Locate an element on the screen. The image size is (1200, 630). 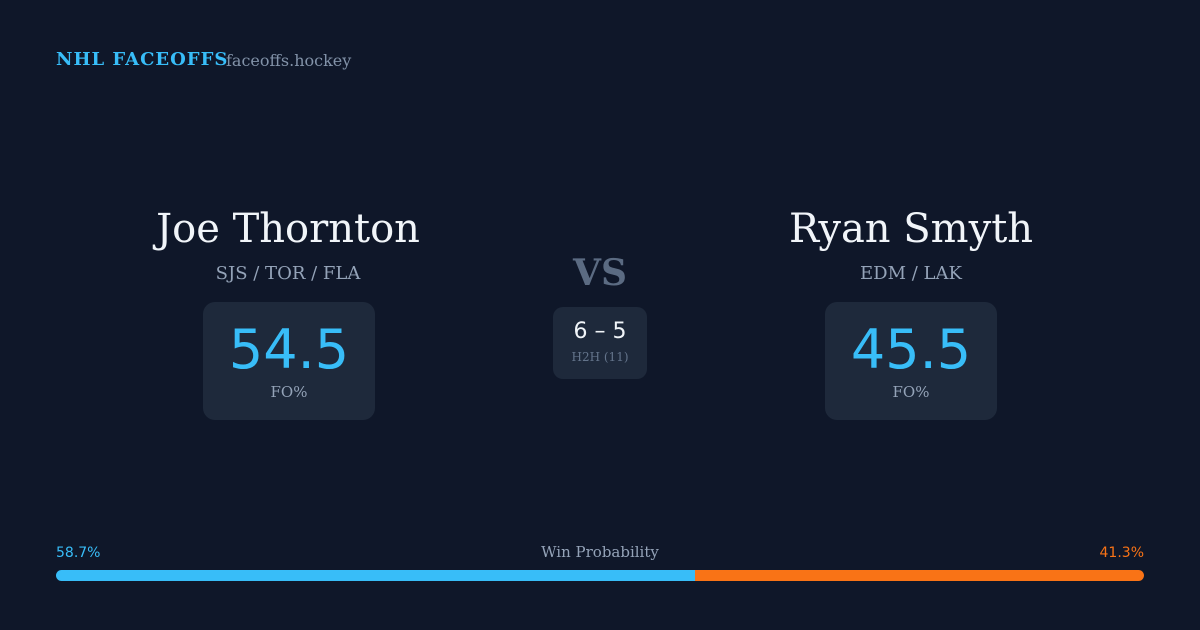
prob-label: 41.3% is located at coordinates (1121, 553).